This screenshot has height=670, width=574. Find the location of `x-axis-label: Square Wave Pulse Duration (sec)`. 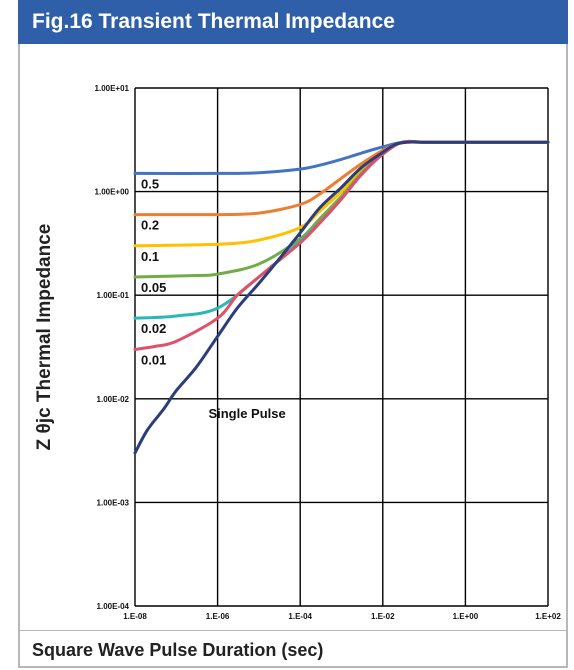

x-axis-label: Square Wave Pulse Duration (sec) is located at coordinates (178, 650).